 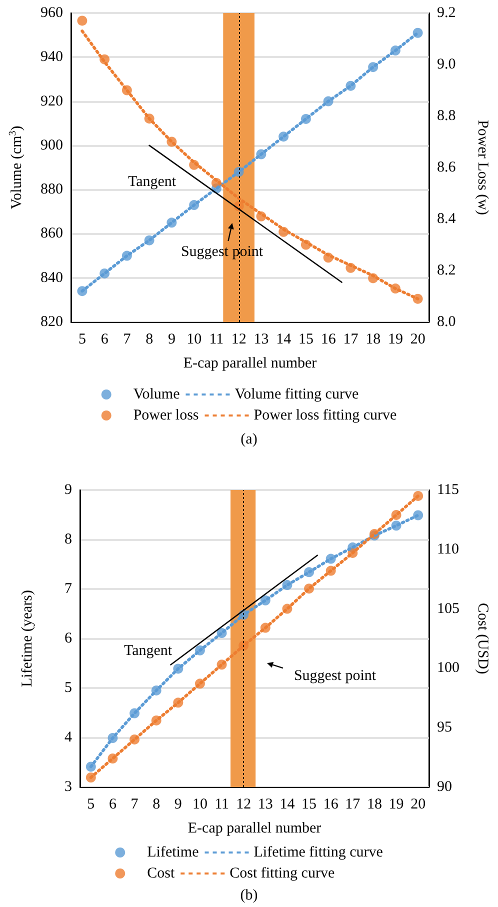 I want to click on y2-tick-label: 8.6, so click(x=446, y=168).